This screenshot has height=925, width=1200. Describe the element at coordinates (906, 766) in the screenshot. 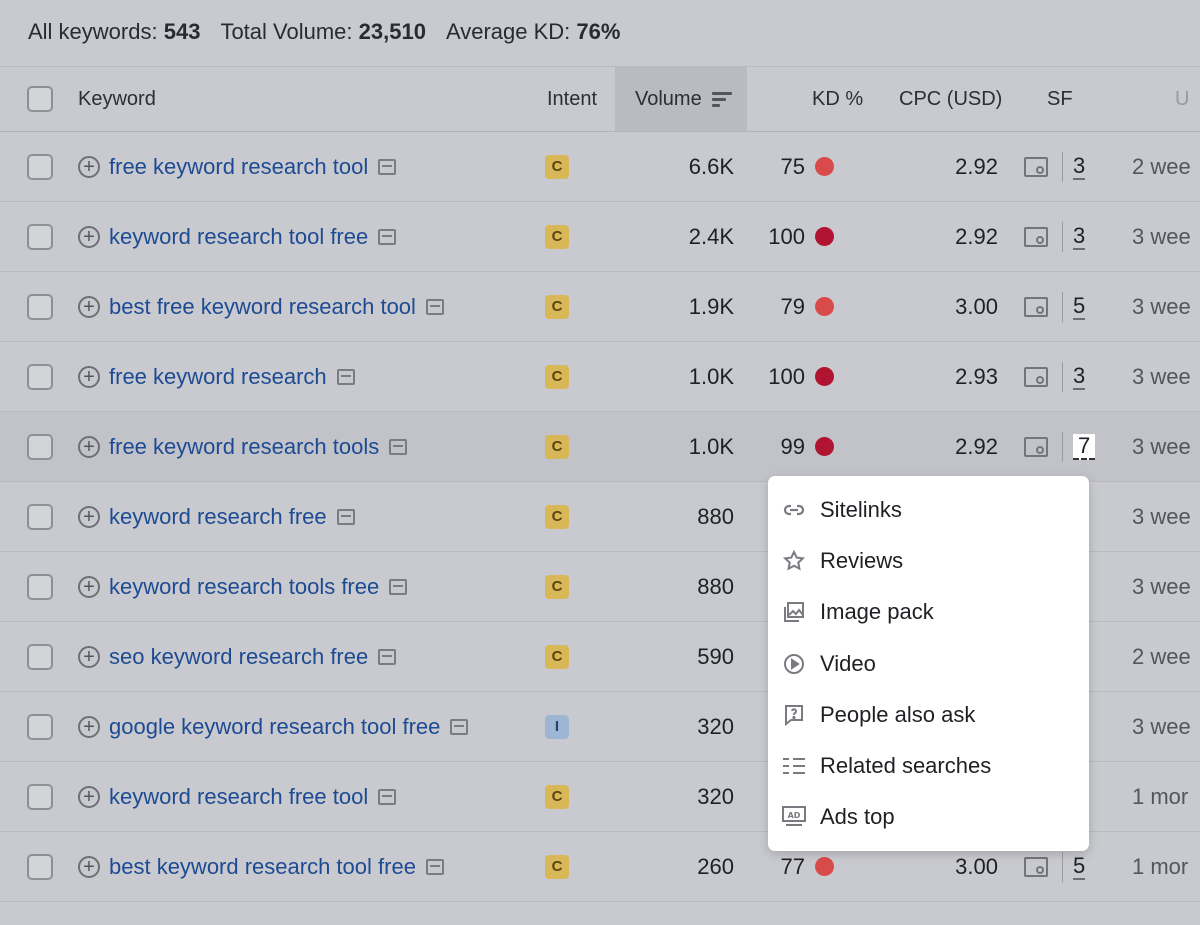

I see `serp-feature-label: Related searches` at that location.